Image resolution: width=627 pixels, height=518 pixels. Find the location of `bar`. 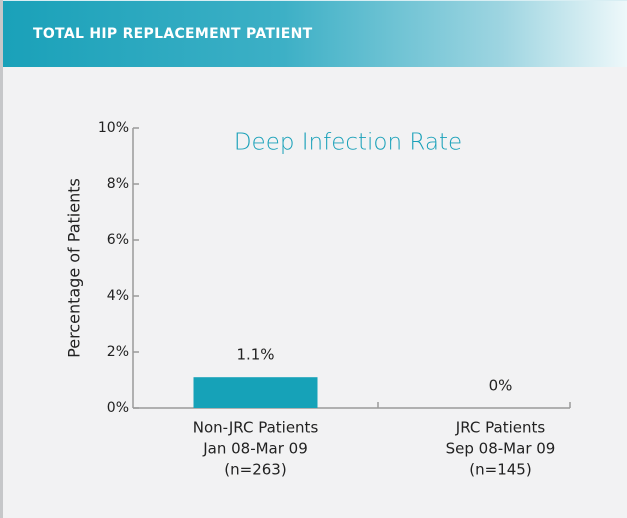

bar is located at coordinates (255, 392).